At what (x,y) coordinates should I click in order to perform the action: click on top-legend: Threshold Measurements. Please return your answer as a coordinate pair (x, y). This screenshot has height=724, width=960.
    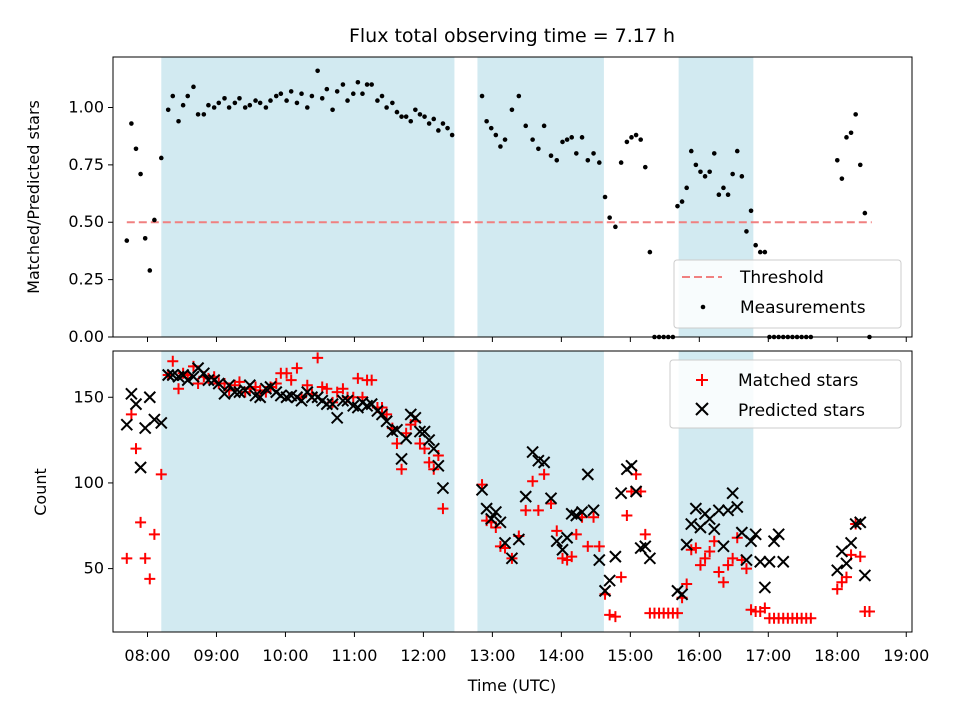
    Looking at the image, I should click on (787, 294).